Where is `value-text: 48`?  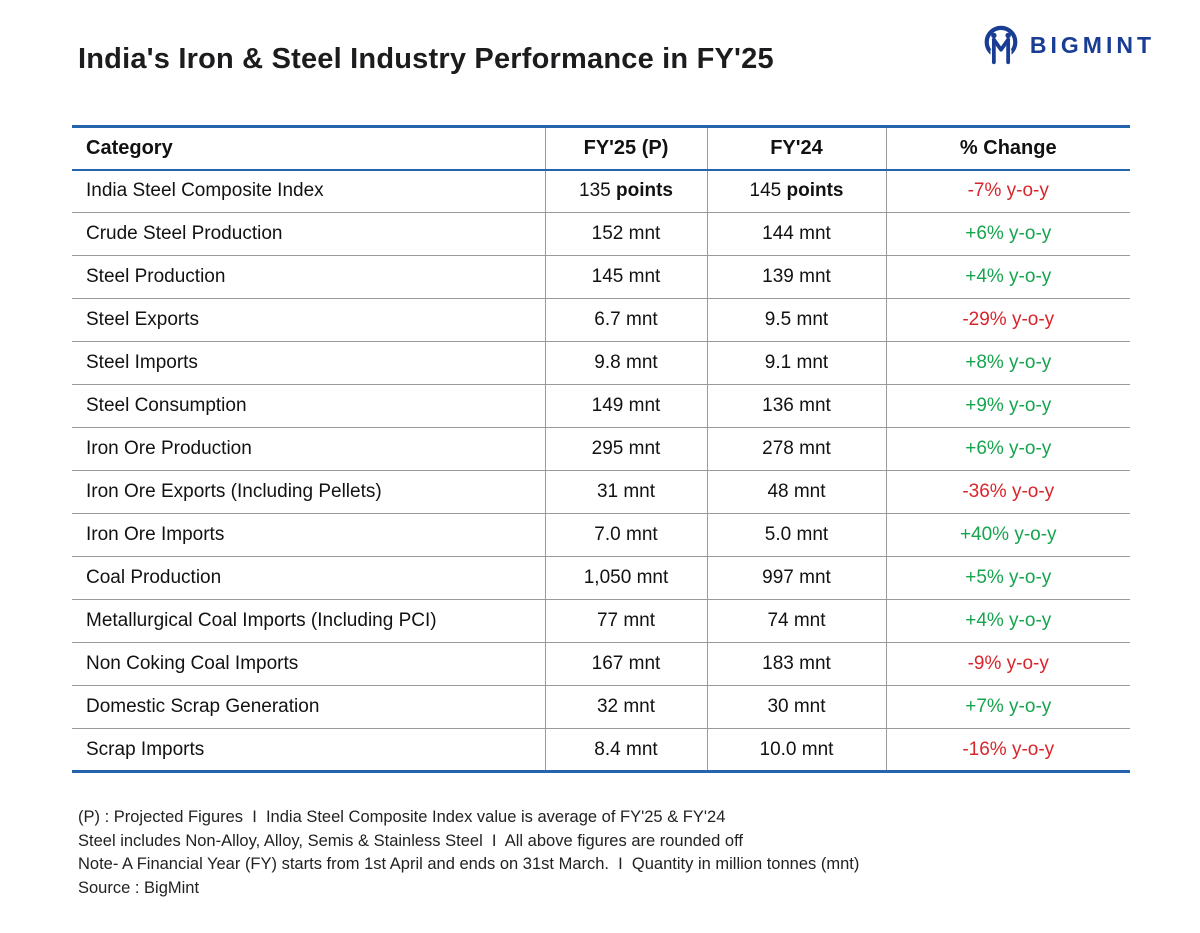
value-text: 48 is located at coordinates (780, 491).